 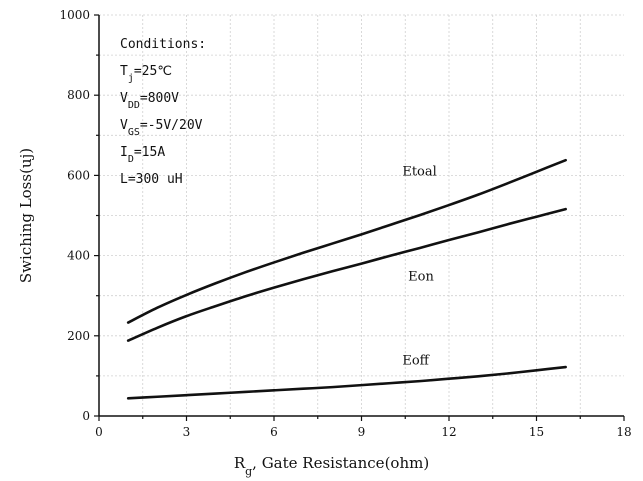 I want to click on y-tick-label: 200, so click(x=78, y=336).